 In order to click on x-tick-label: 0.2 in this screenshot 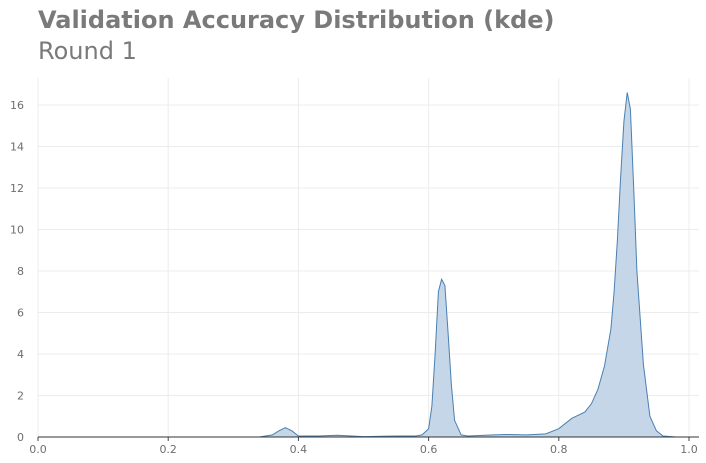, I will do `click(168, 449)`.